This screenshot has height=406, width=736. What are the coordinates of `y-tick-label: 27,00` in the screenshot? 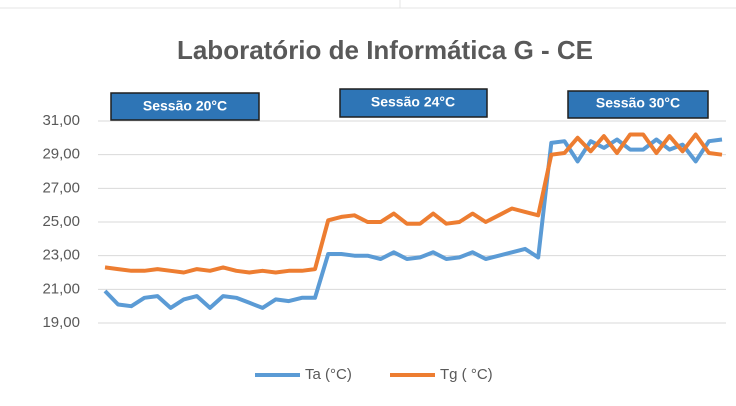 It's located at (61, 187).